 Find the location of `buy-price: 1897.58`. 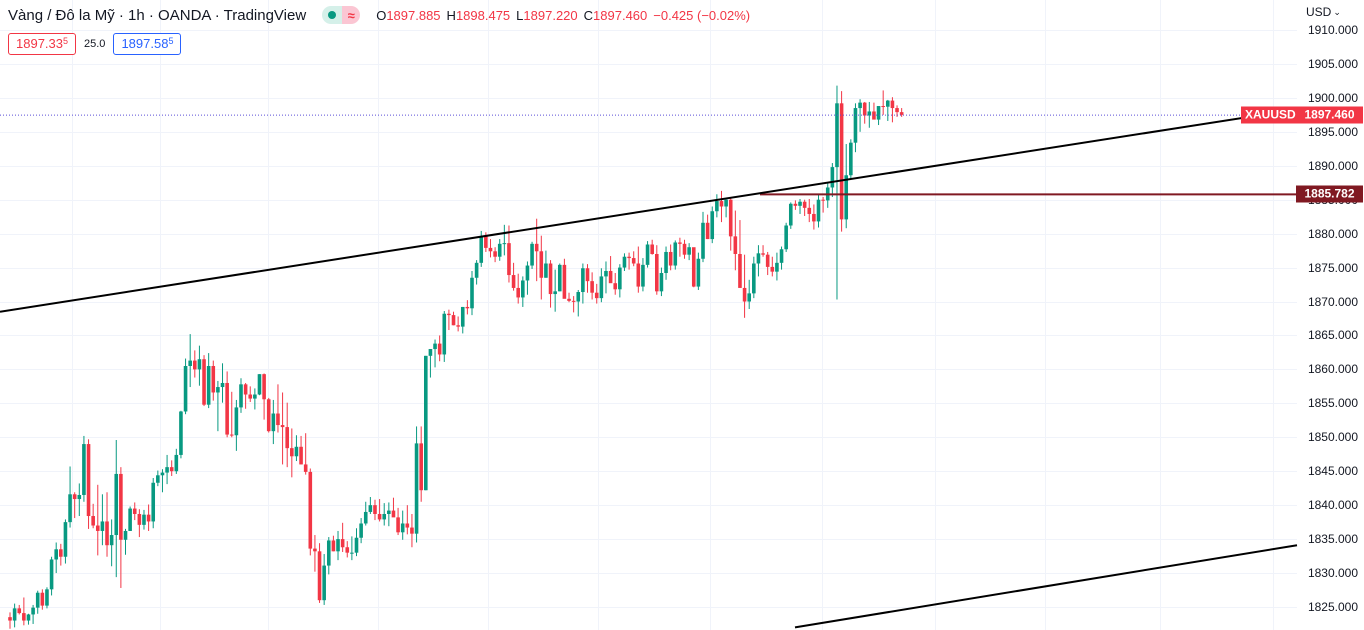

buy-price: 1897.58 is located at coordinates (145, 43).